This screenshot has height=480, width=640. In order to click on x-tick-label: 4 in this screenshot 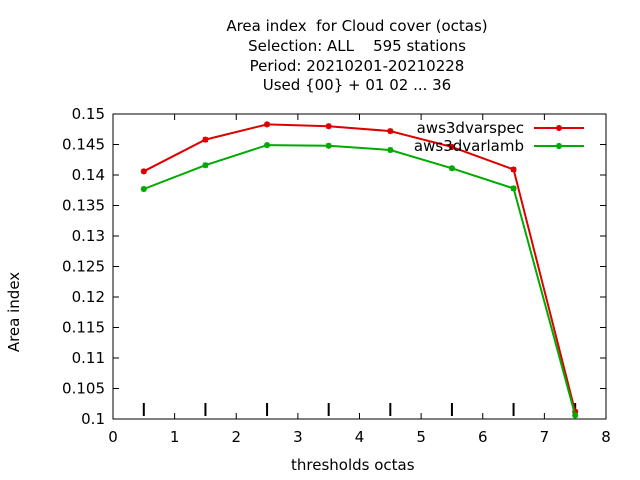, I will do `click(360, 437)`.